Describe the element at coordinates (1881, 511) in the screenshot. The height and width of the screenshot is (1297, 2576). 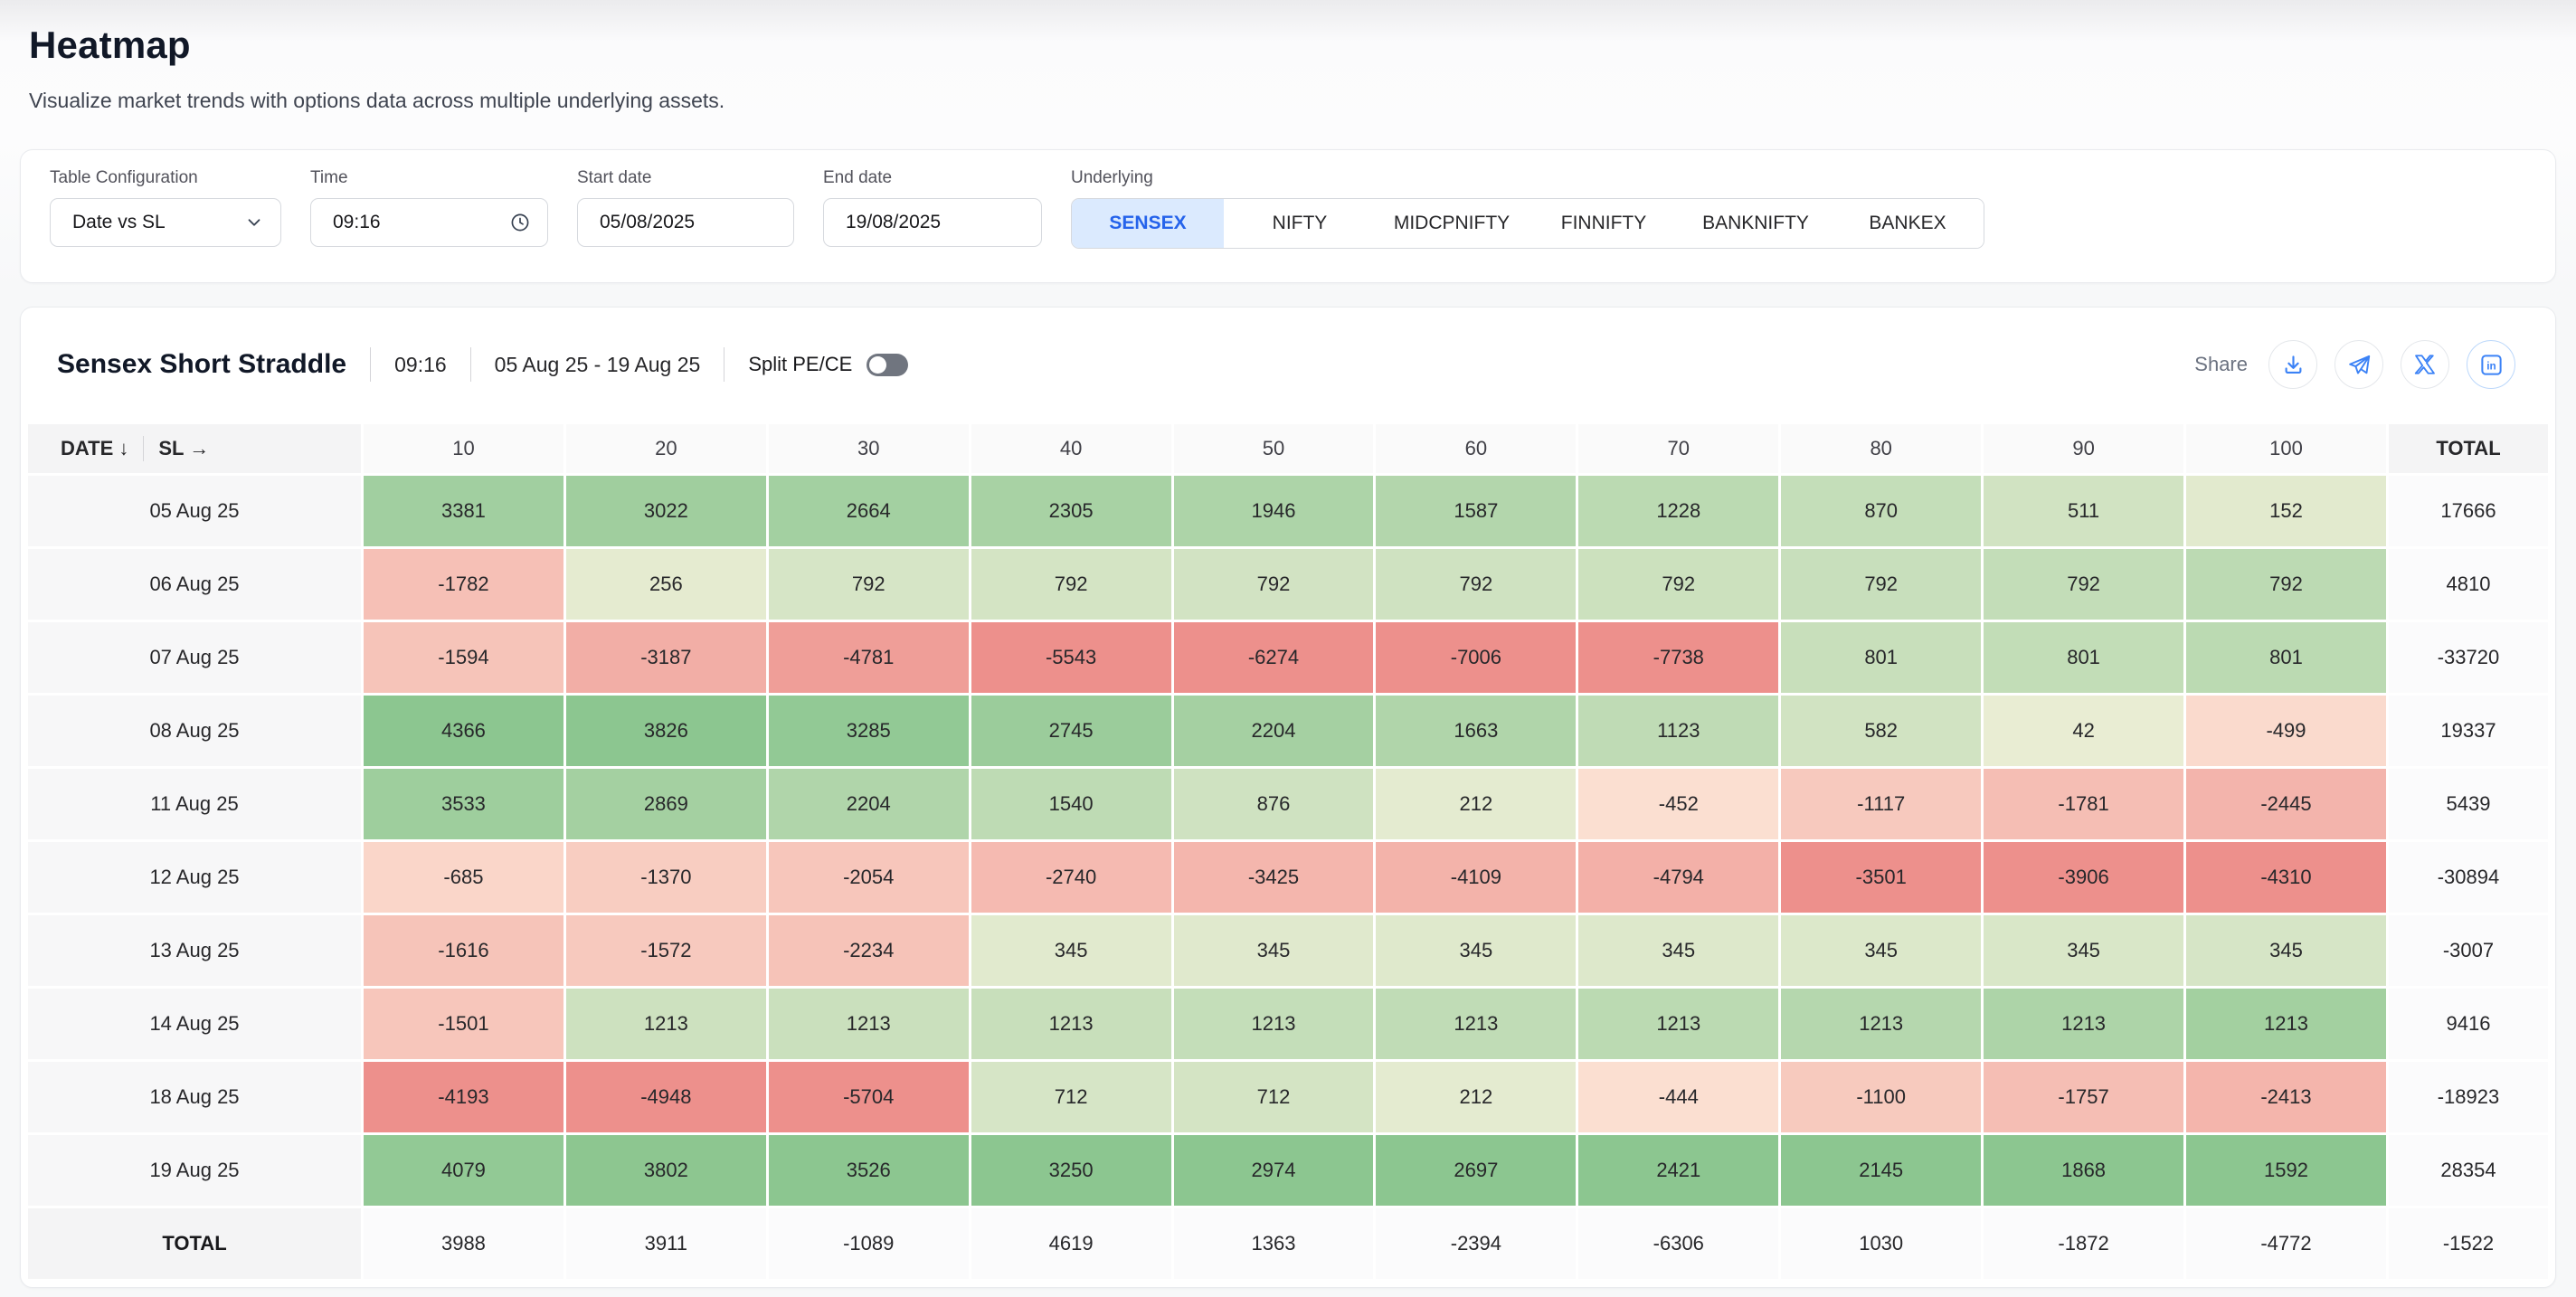
I see `heatmap-cell: 870` at that location.